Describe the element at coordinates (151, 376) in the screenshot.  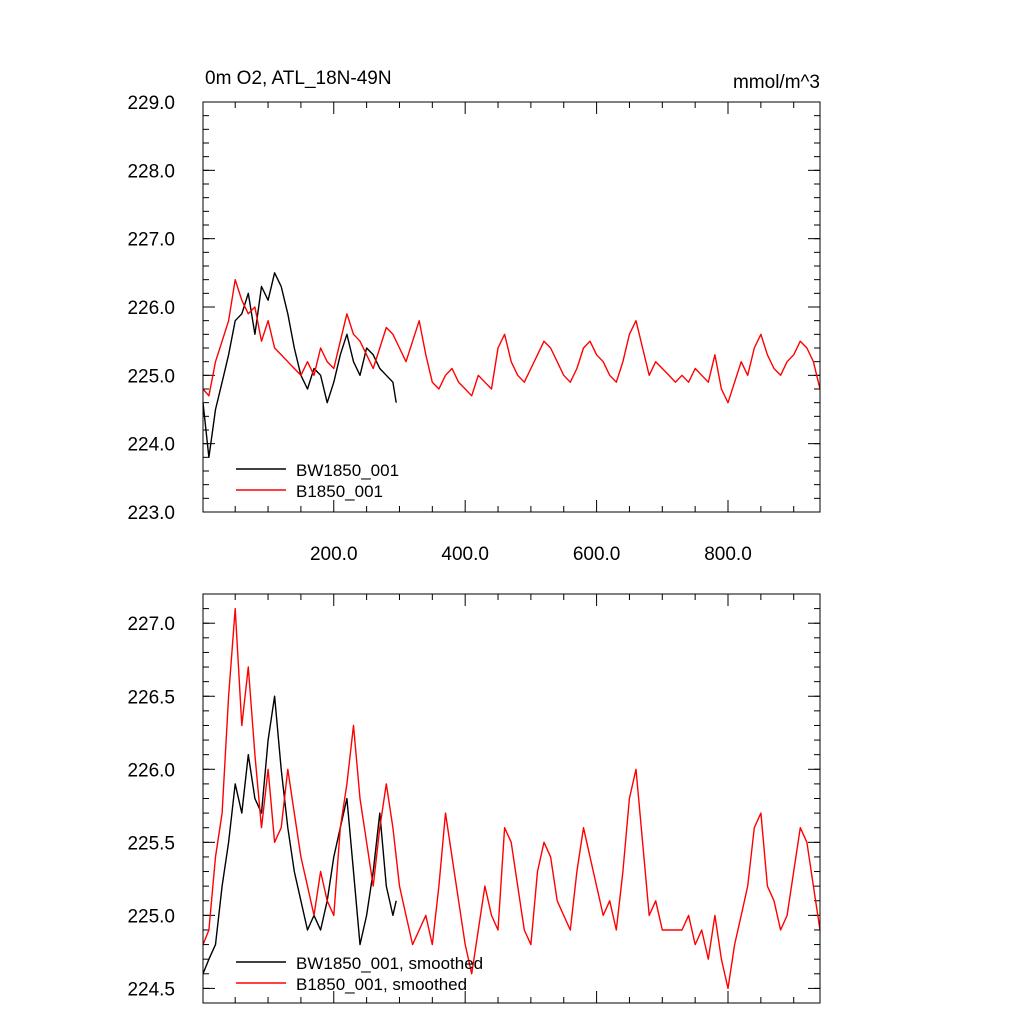
I see `top-y-tick-label: 225.0` at that location.